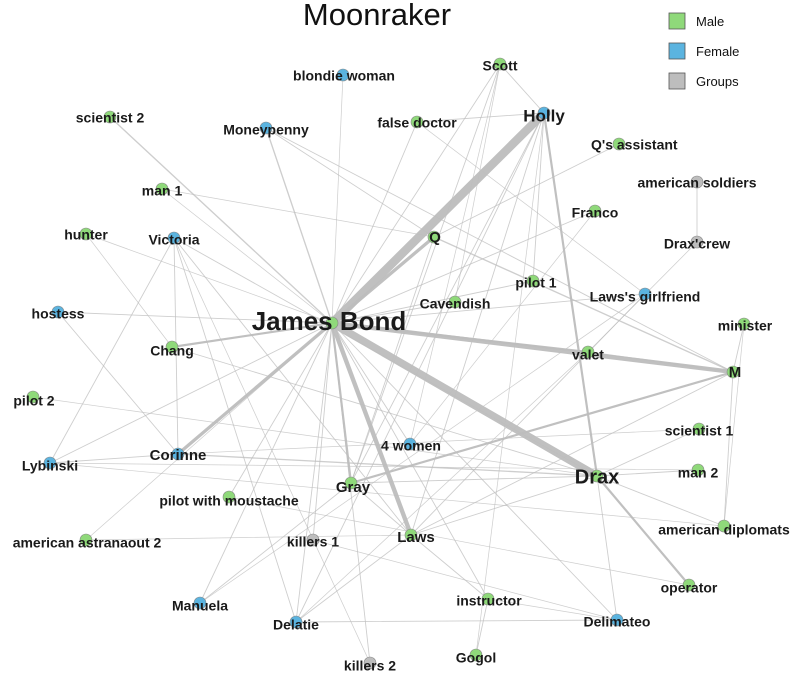 This screenshot has height=680, width=811. Describe the element at coordinates (724, 526) in the screenshot. I see `node-amdiplomats` at that location.